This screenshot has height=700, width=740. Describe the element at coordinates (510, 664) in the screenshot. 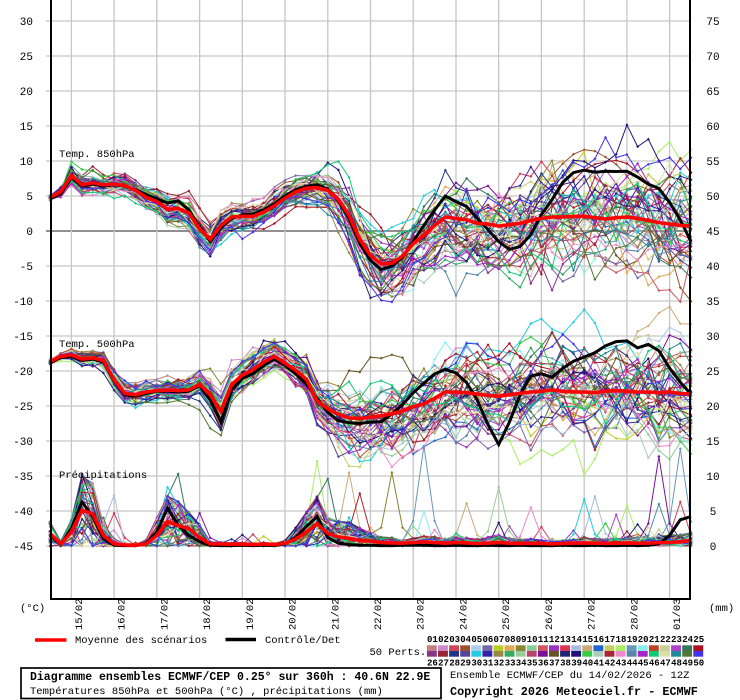

I see `svg-text: 33` at that location.